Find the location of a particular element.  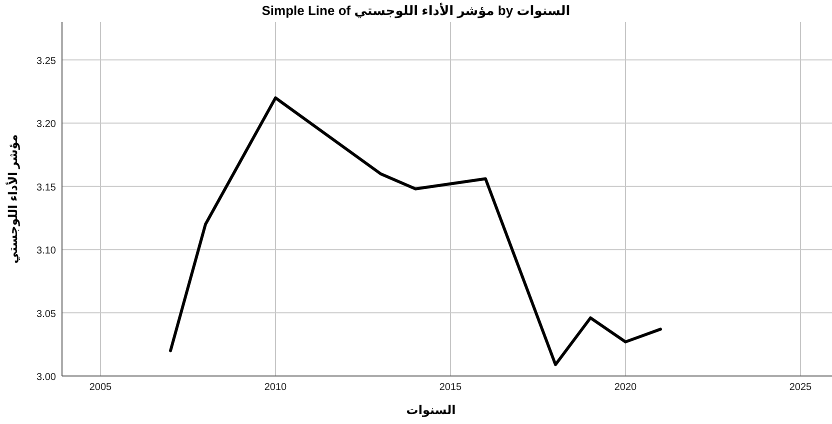

x-tick-label: 2025 is located at coordinates (800, 387).